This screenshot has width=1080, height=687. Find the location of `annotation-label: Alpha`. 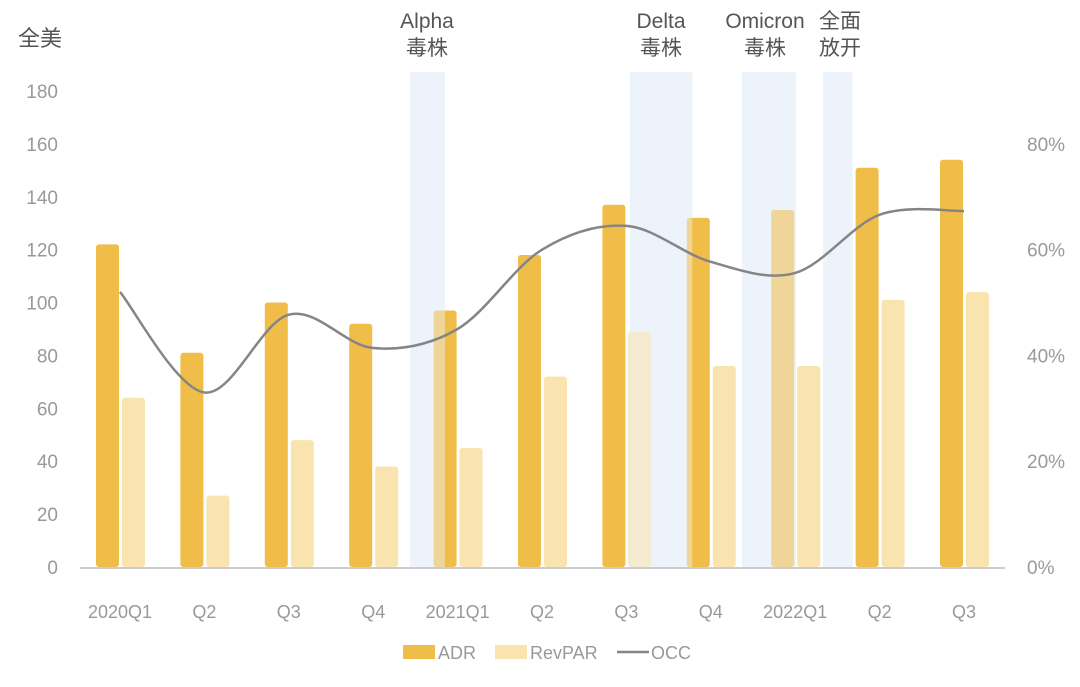

annotation-label: Alpha is located at coordinates (427, 21).